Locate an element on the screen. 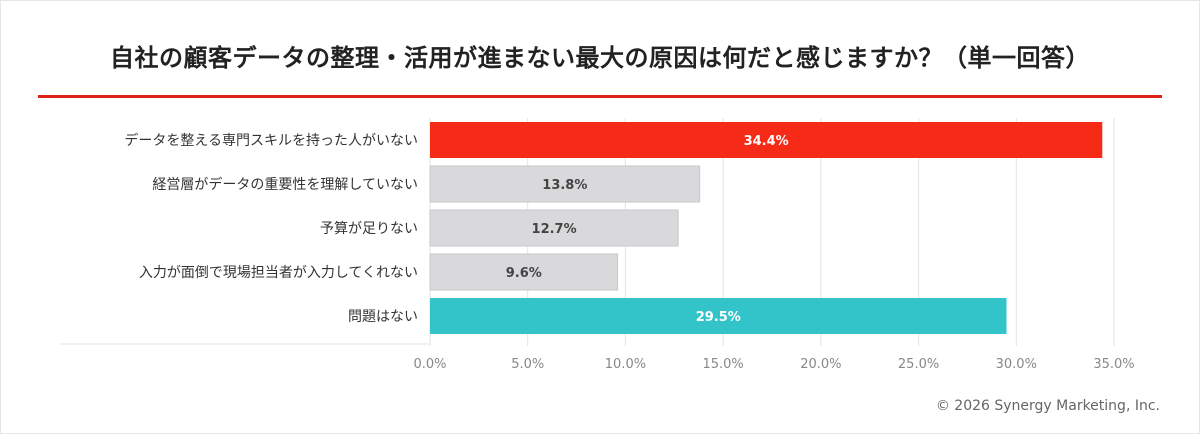  x-tick-label: 15.0% is located at coordinates (722, 363).